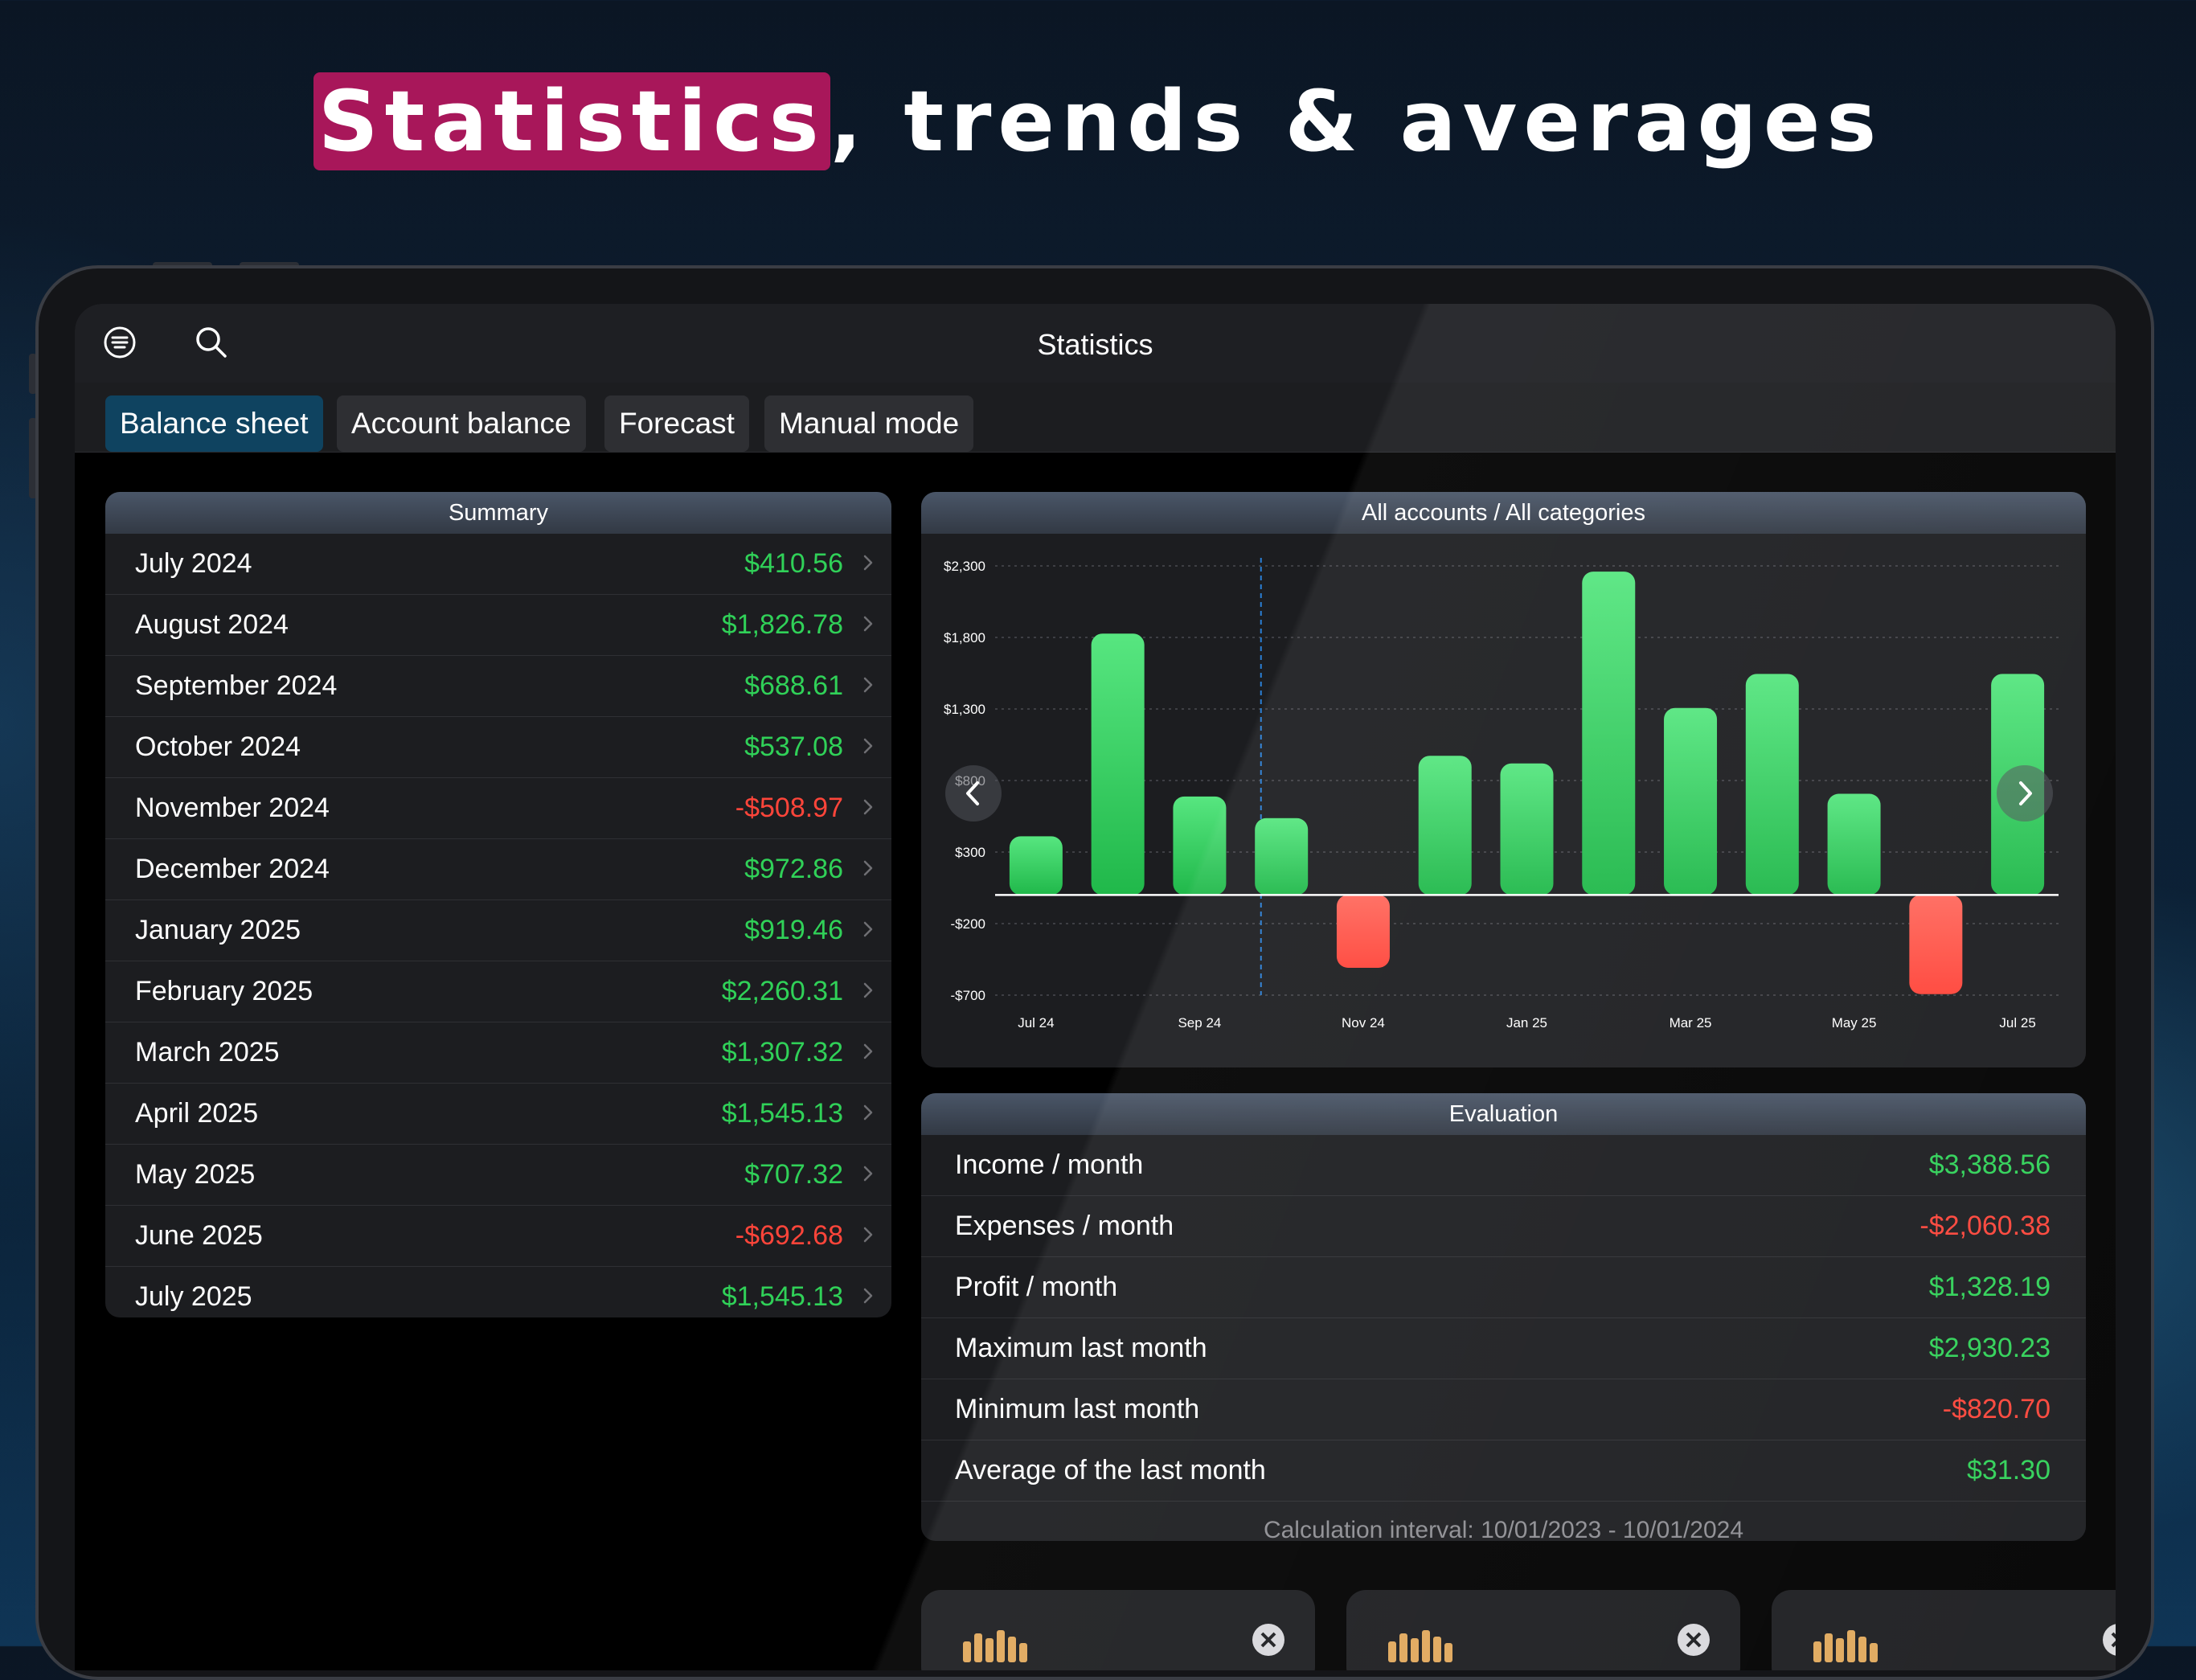 The height and width of the screenshot is (1680, 2196). I want to click on summary-month: October 2024, so click(218, 746).